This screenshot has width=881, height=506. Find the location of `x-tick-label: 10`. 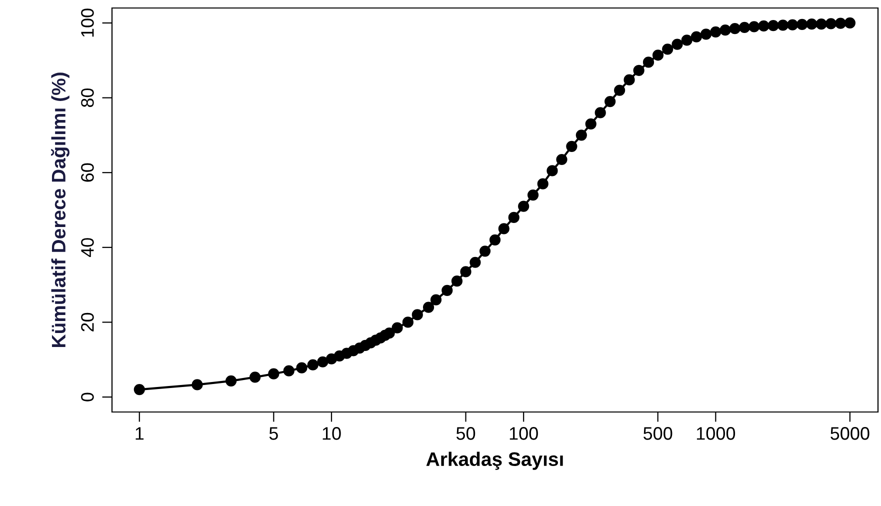

x-tick-label: 10 is located at coordinates (331, 433).